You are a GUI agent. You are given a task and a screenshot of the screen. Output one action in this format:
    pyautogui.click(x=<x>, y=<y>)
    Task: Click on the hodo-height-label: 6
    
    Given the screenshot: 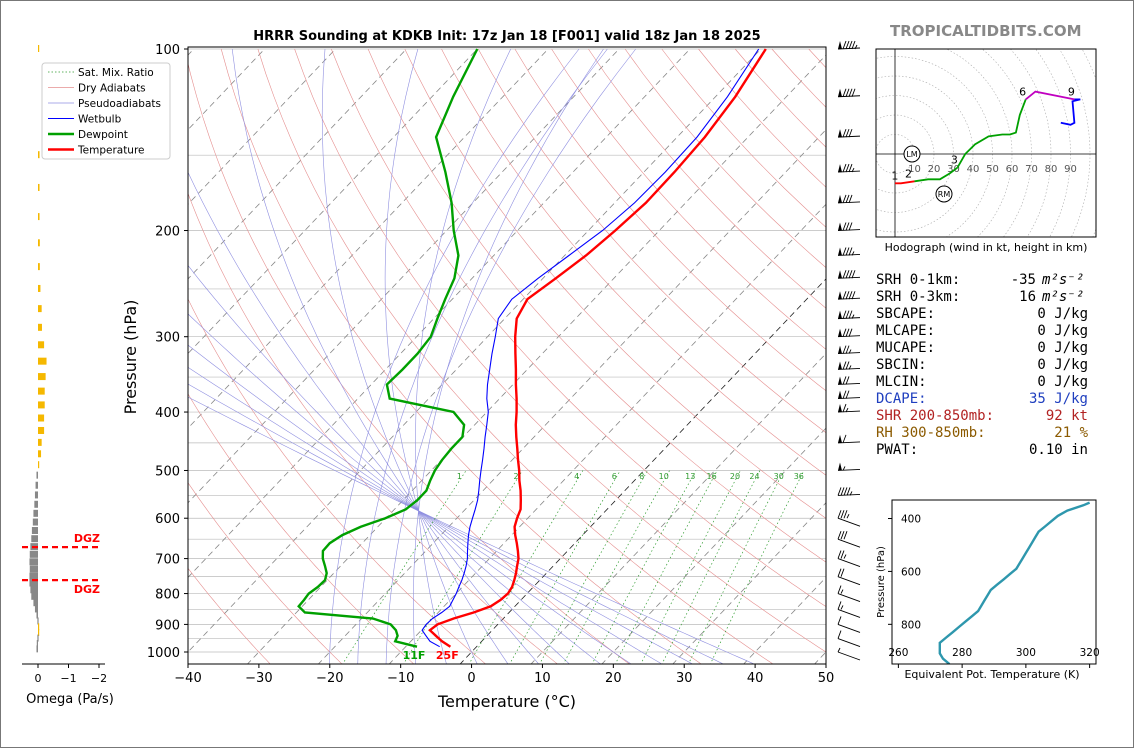 What is the action you would take?
    pyautogui.click(x=1022, y=91)
    